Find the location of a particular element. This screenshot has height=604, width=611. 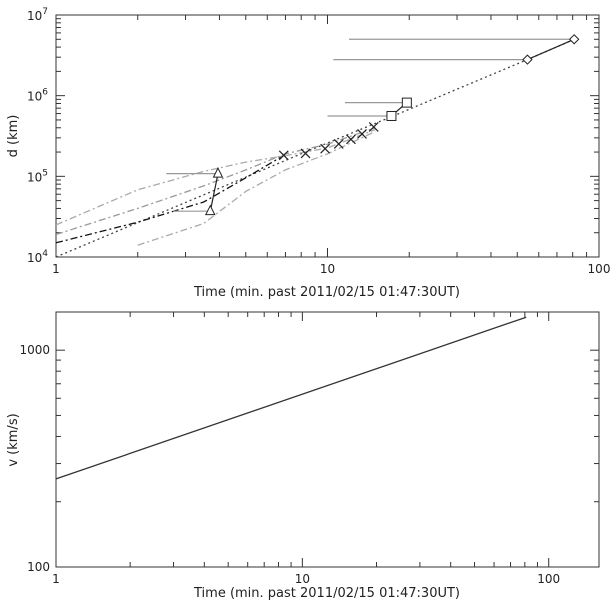

diamond-connector is located at coordinates (551, 49).